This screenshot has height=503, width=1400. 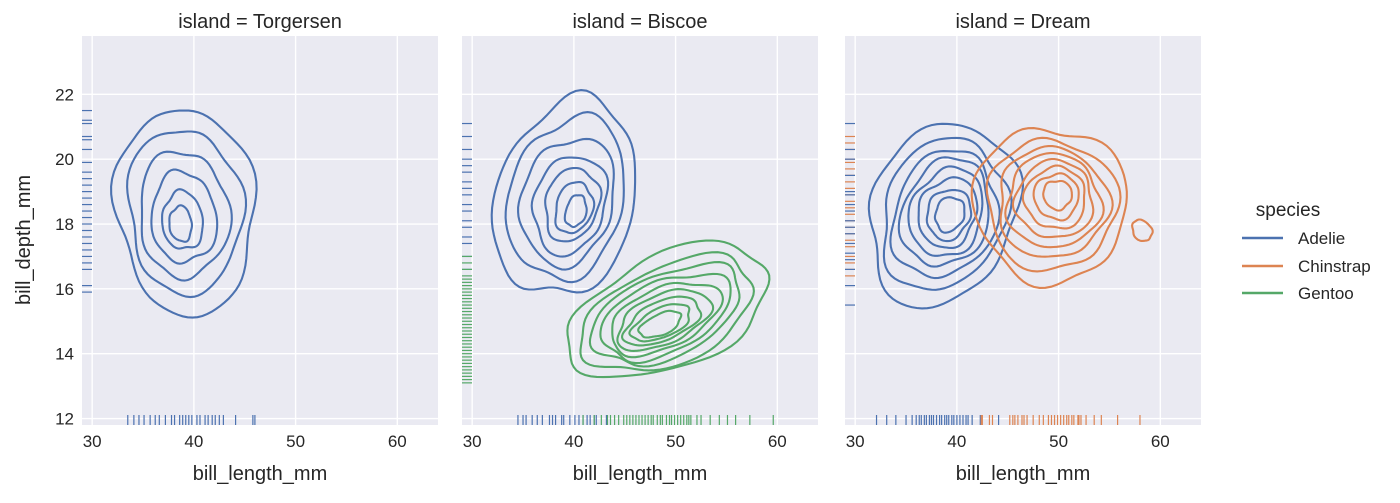 I want to click on legend-label-adelie: Adelie, so click(x=1321, y=238).